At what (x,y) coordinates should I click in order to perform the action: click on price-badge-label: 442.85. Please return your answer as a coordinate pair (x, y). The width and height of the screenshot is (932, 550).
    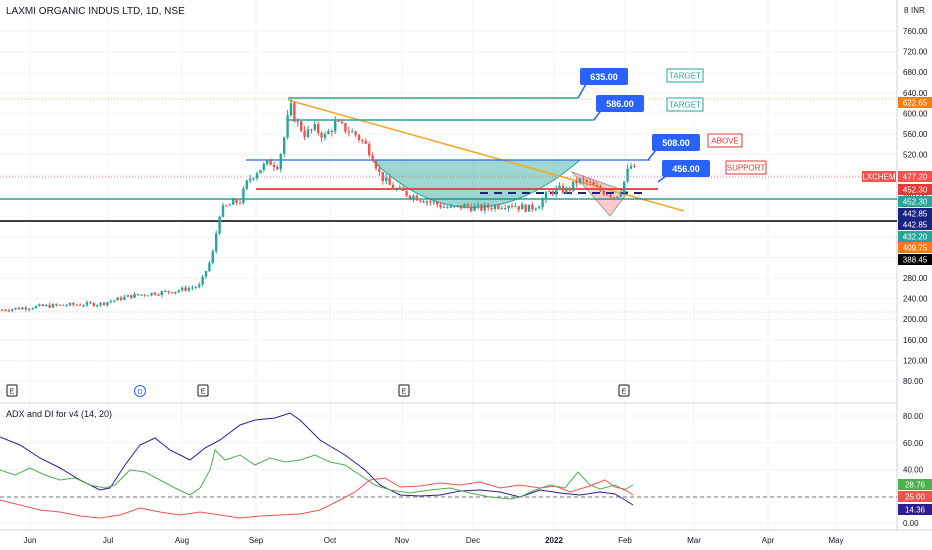
    Looking at the image, I should click on (915, 214).